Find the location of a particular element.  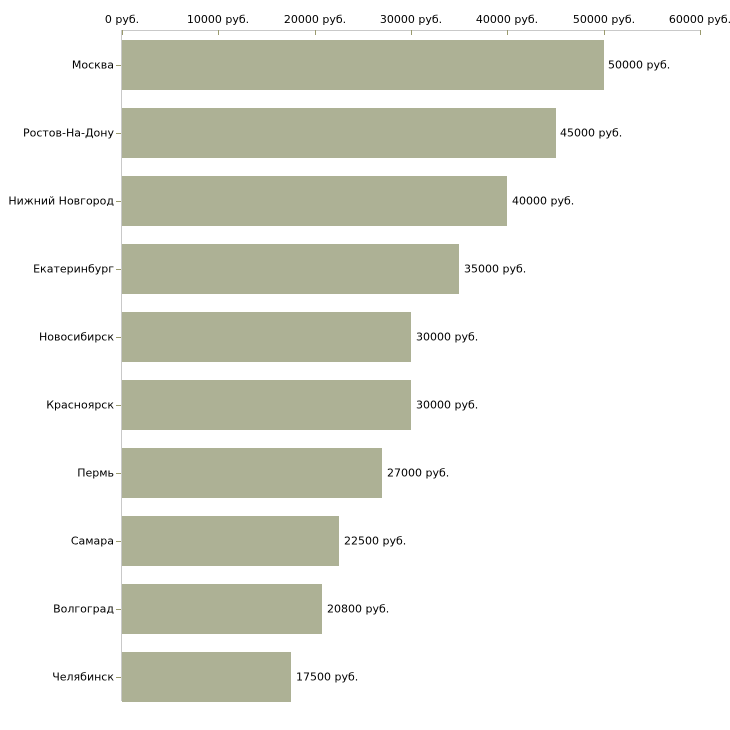

bar-novosibirsk is located at coordinates (266, 337).